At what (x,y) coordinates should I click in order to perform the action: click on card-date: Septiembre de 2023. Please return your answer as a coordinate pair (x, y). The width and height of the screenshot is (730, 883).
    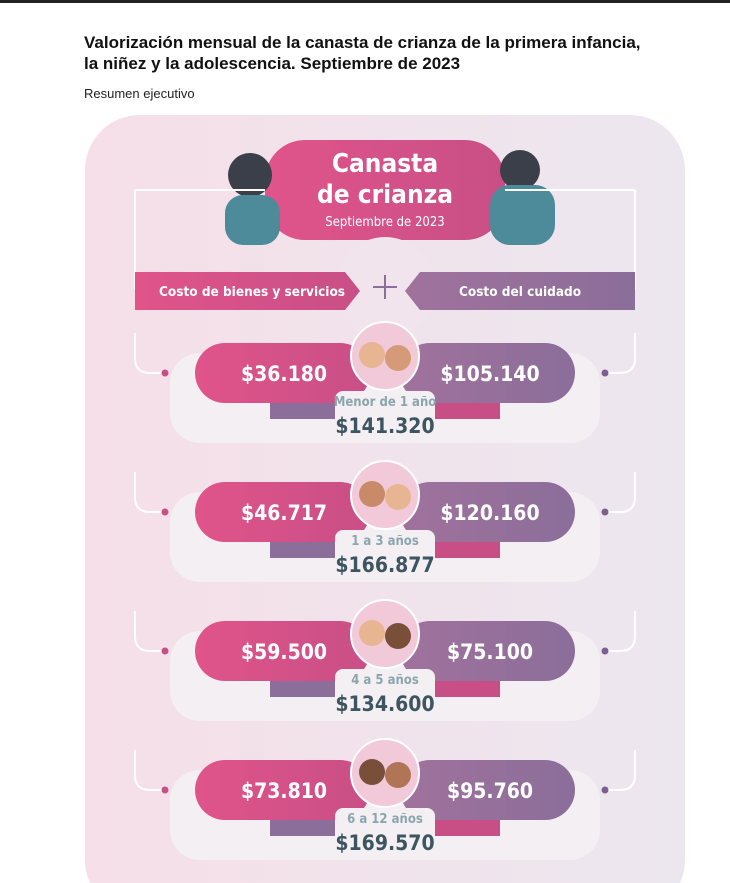
    Looking at the image, I should click on (384, 222).